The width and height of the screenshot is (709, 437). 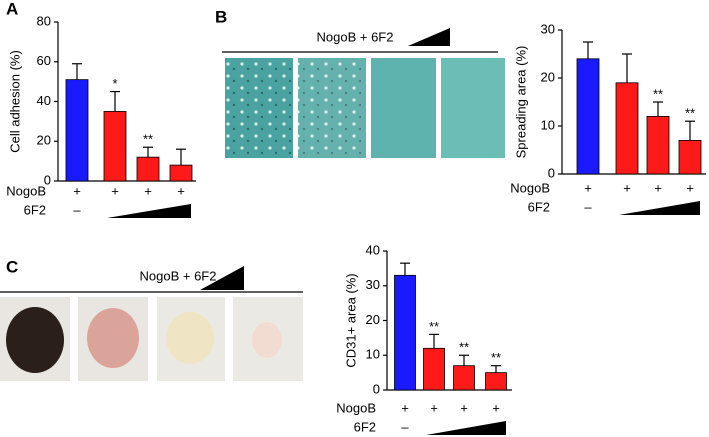 What do you see at coordinates (350, 320) in the screenshot?
I see `y-axis-label: CD31+ area (%)` at bounding box center [350, 320].